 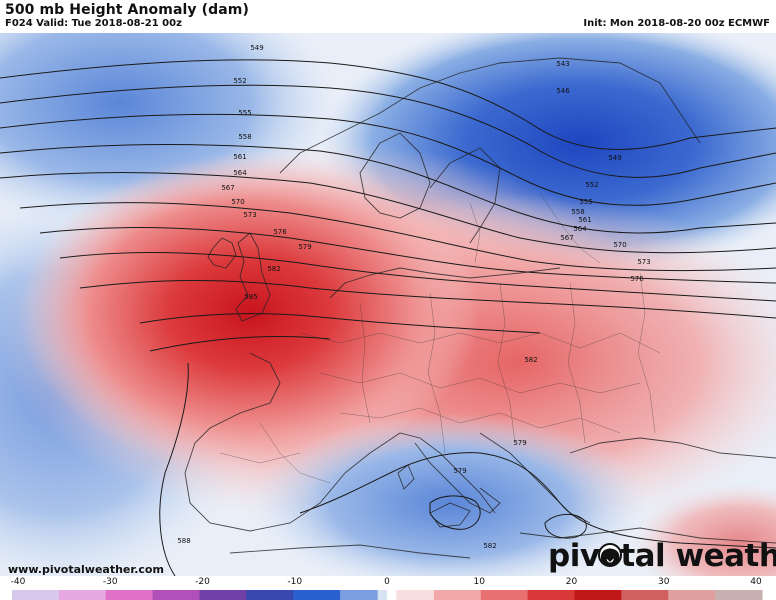 What do you see at coordinates (450, 494) in the screenshot?
I see `anomaly-mediterranean-low` at bounding box center [450, 494].